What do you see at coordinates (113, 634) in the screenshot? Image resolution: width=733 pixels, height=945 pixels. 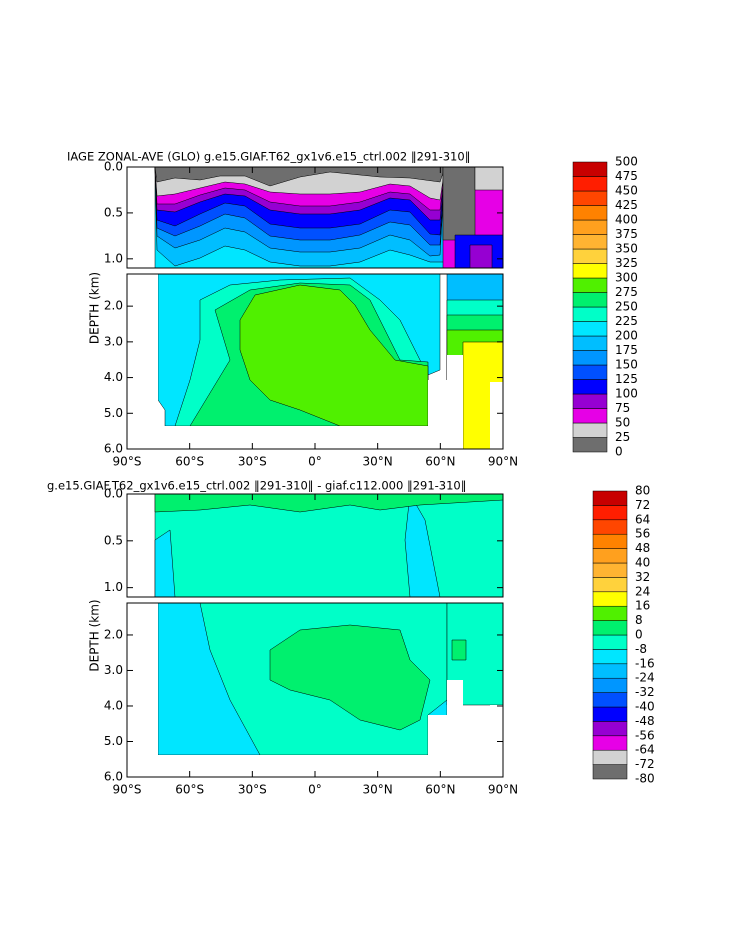 I see `y-tick-label: 2.0` at bounding box center [113, 634].